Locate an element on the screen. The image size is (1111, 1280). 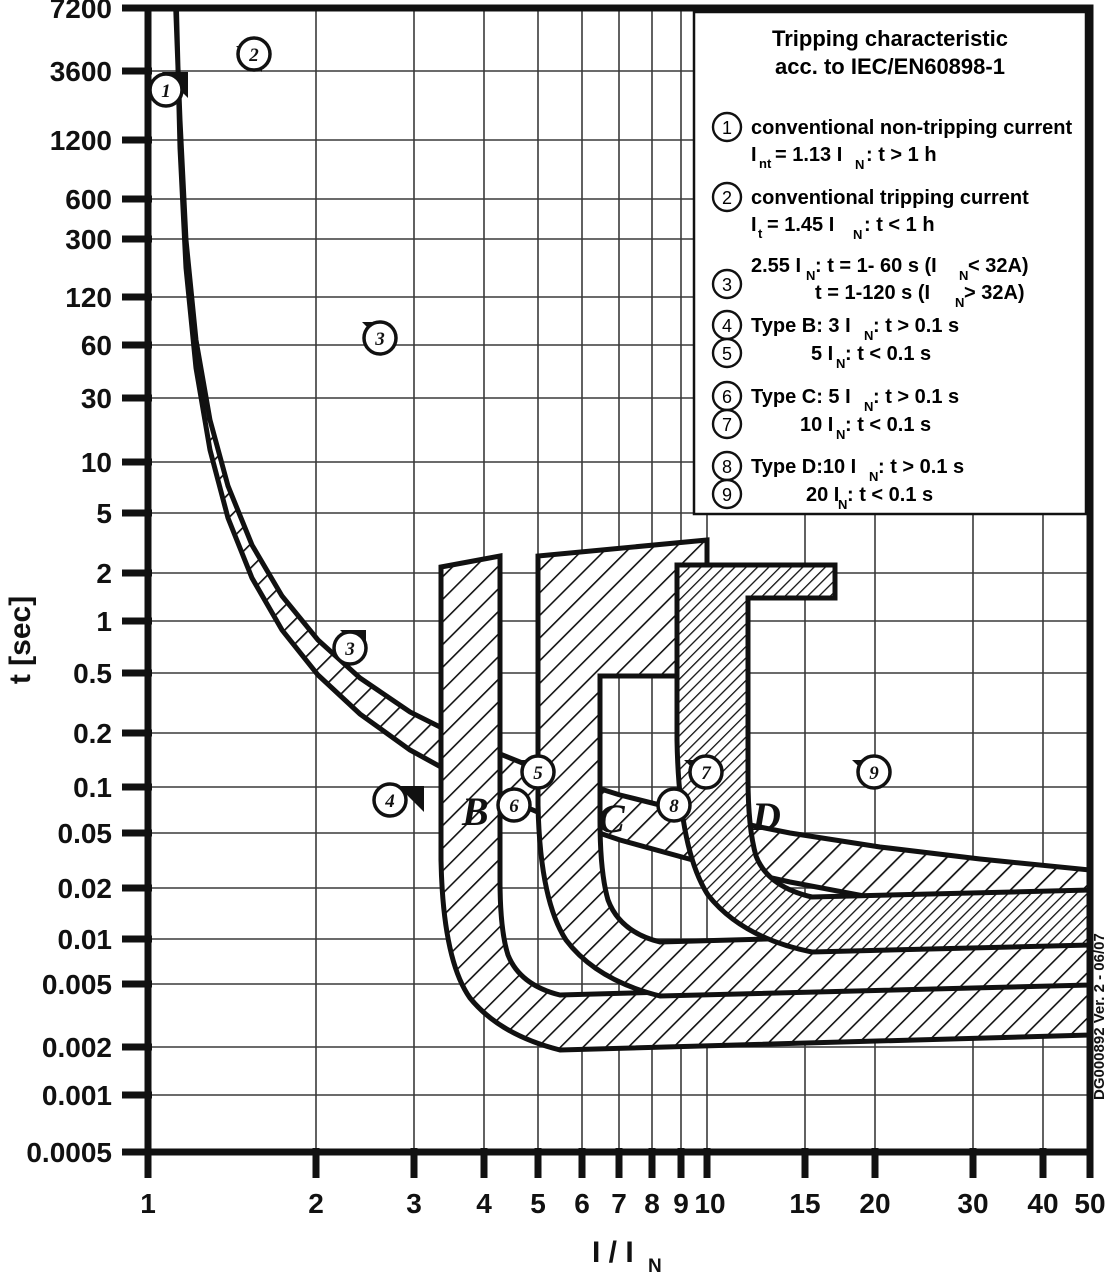
y-tick-label: 120 is located at coordinates (88, 297).